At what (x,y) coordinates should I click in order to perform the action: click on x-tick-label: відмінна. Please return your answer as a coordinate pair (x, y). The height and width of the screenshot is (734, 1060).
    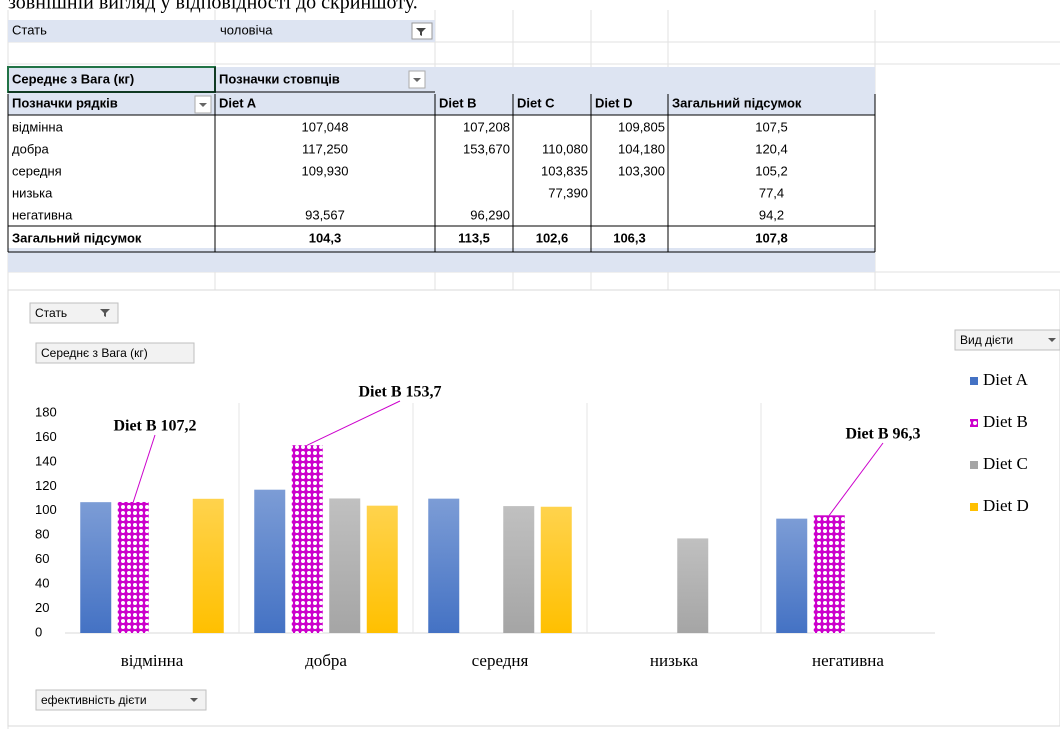
    Looking at the image, I should click on (152, 660).